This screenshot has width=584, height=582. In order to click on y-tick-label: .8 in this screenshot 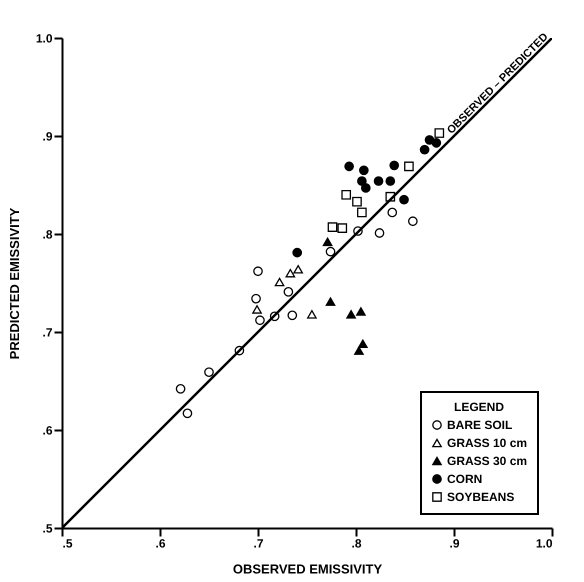, I will do `click(47, 235)`.